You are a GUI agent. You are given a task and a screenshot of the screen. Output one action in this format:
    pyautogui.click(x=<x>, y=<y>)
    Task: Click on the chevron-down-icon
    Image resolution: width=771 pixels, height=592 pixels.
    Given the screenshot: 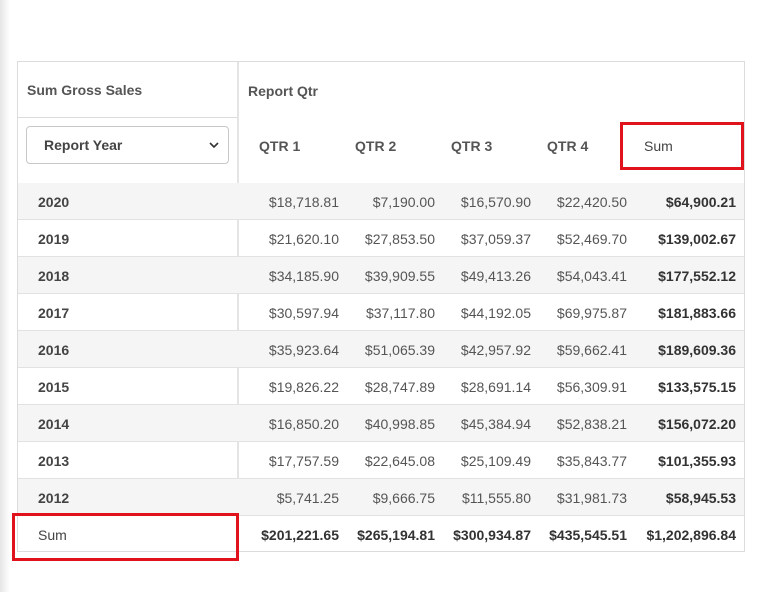 What is the action you would take?
    pyautogui.click(x=214, y=145)
    